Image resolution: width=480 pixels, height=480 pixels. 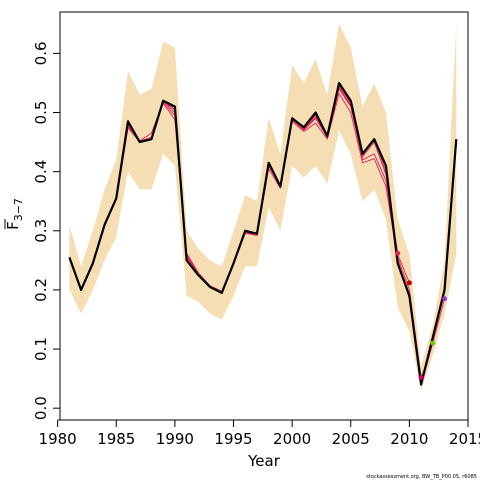 What do you see at coordinates (41, 231) in the screenshot?
I see `y-tick-label-3: 0.3` at bounding box center [41, 231].